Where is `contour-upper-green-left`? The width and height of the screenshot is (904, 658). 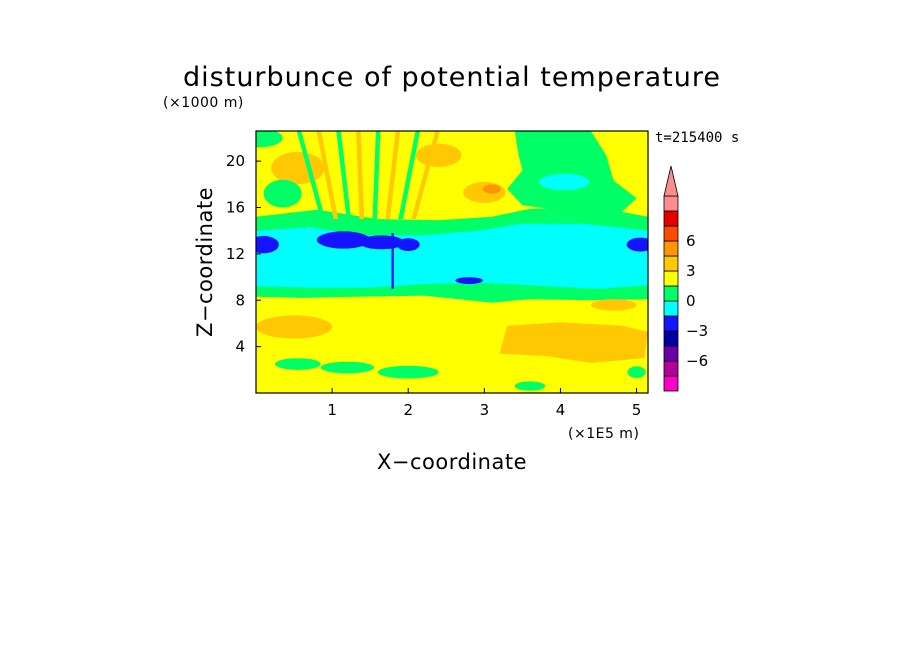 contour-upper-green-left is located at coordinates (282, 193).